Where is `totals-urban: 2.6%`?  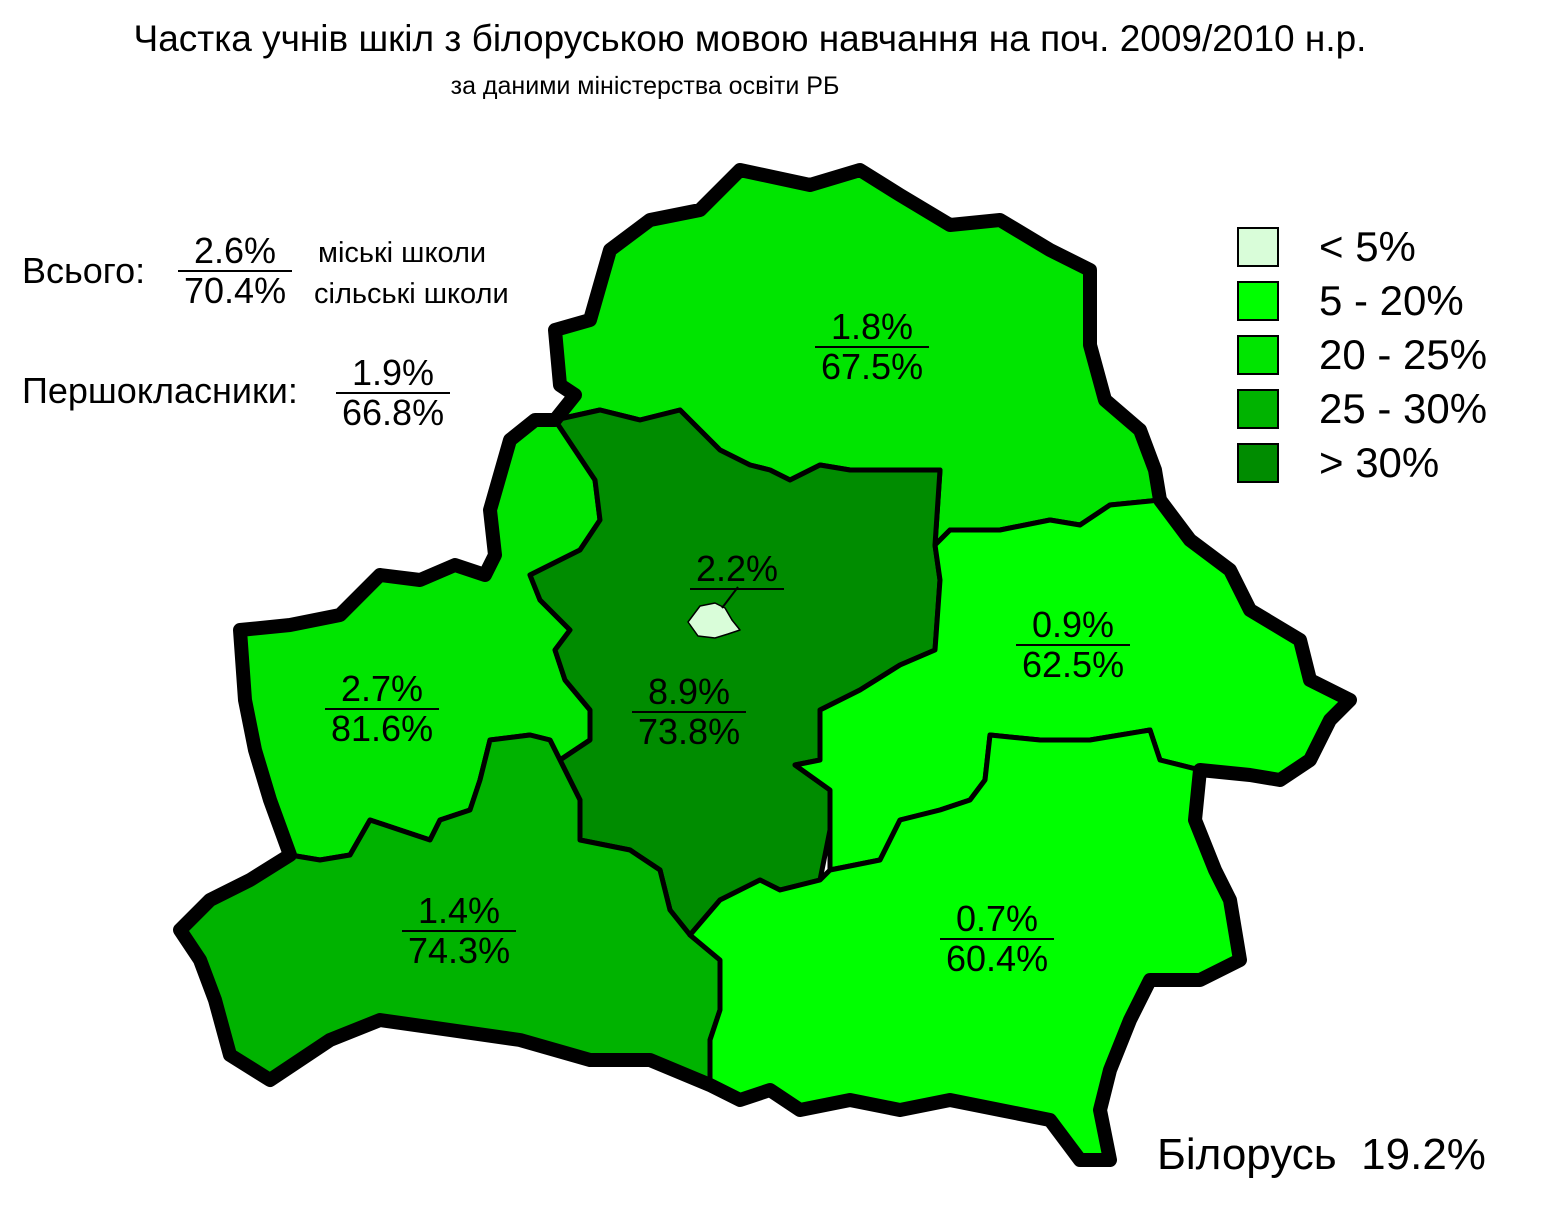
totals-urban: 2.6% is located at coordinates (235, 252).